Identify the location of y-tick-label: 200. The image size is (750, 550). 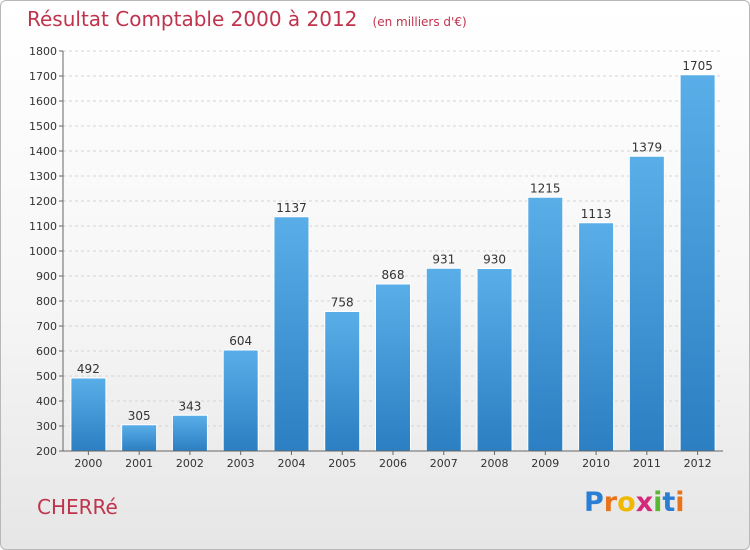
(46, 451).